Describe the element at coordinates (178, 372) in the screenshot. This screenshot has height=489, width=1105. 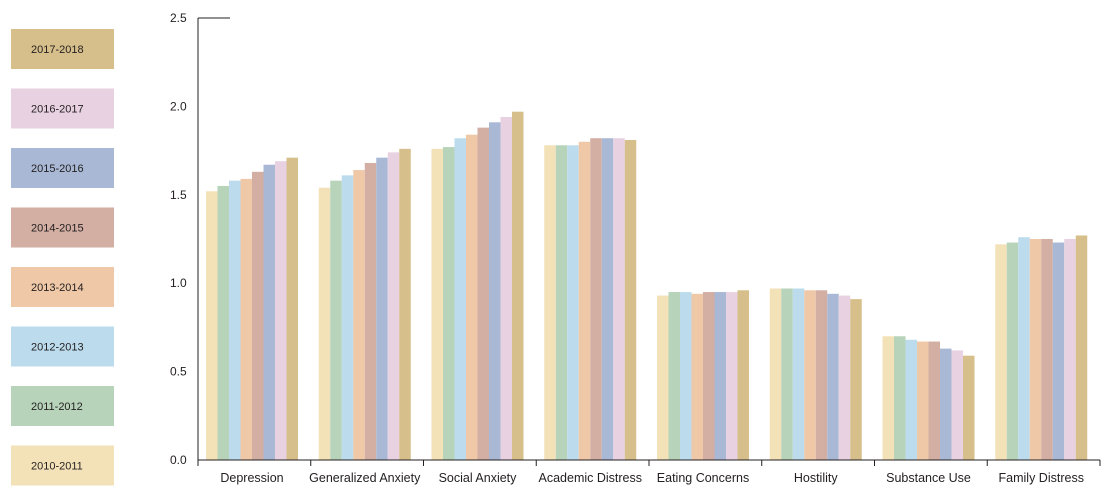
I see `y-tick-label: 0.5` at that location.